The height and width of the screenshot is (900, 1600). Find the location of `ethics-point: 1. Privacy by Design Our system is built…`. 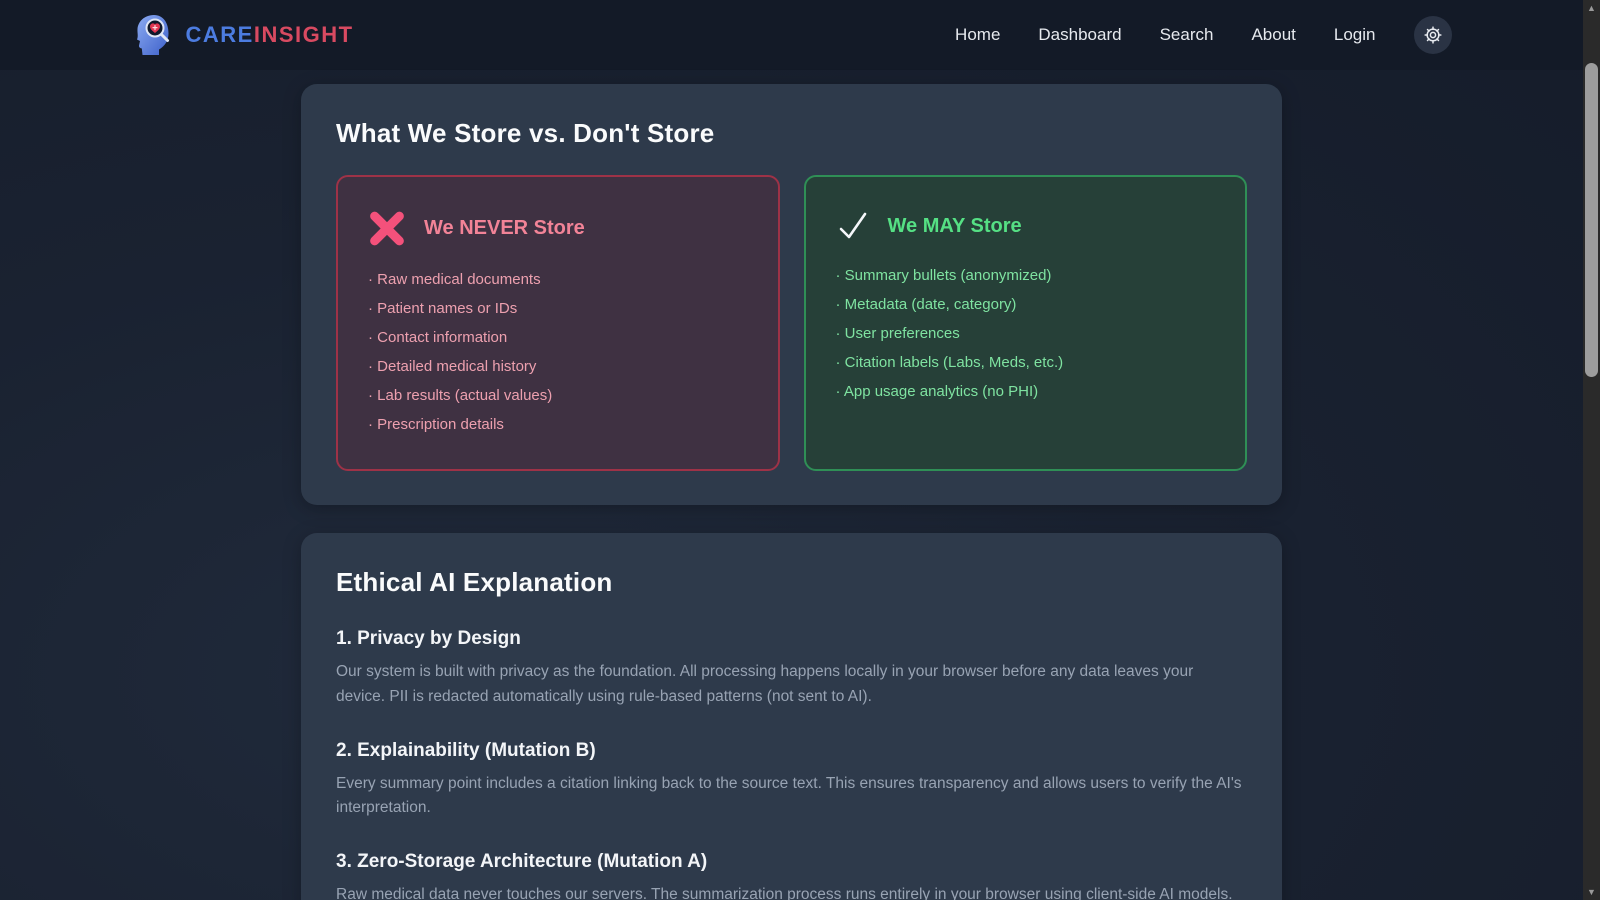

ethics-point: 1. Privacy by Design Our system is built… is located at coordinates (791, 669).